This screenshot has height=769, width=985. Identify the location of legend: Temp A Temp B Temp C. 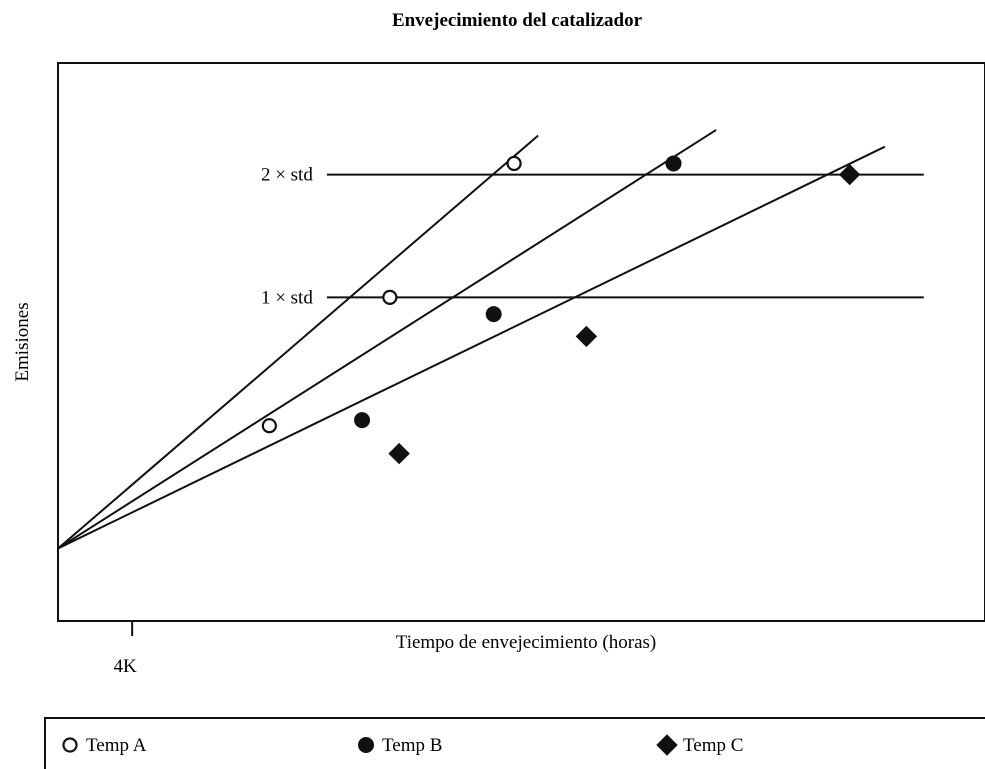
(514, 743).